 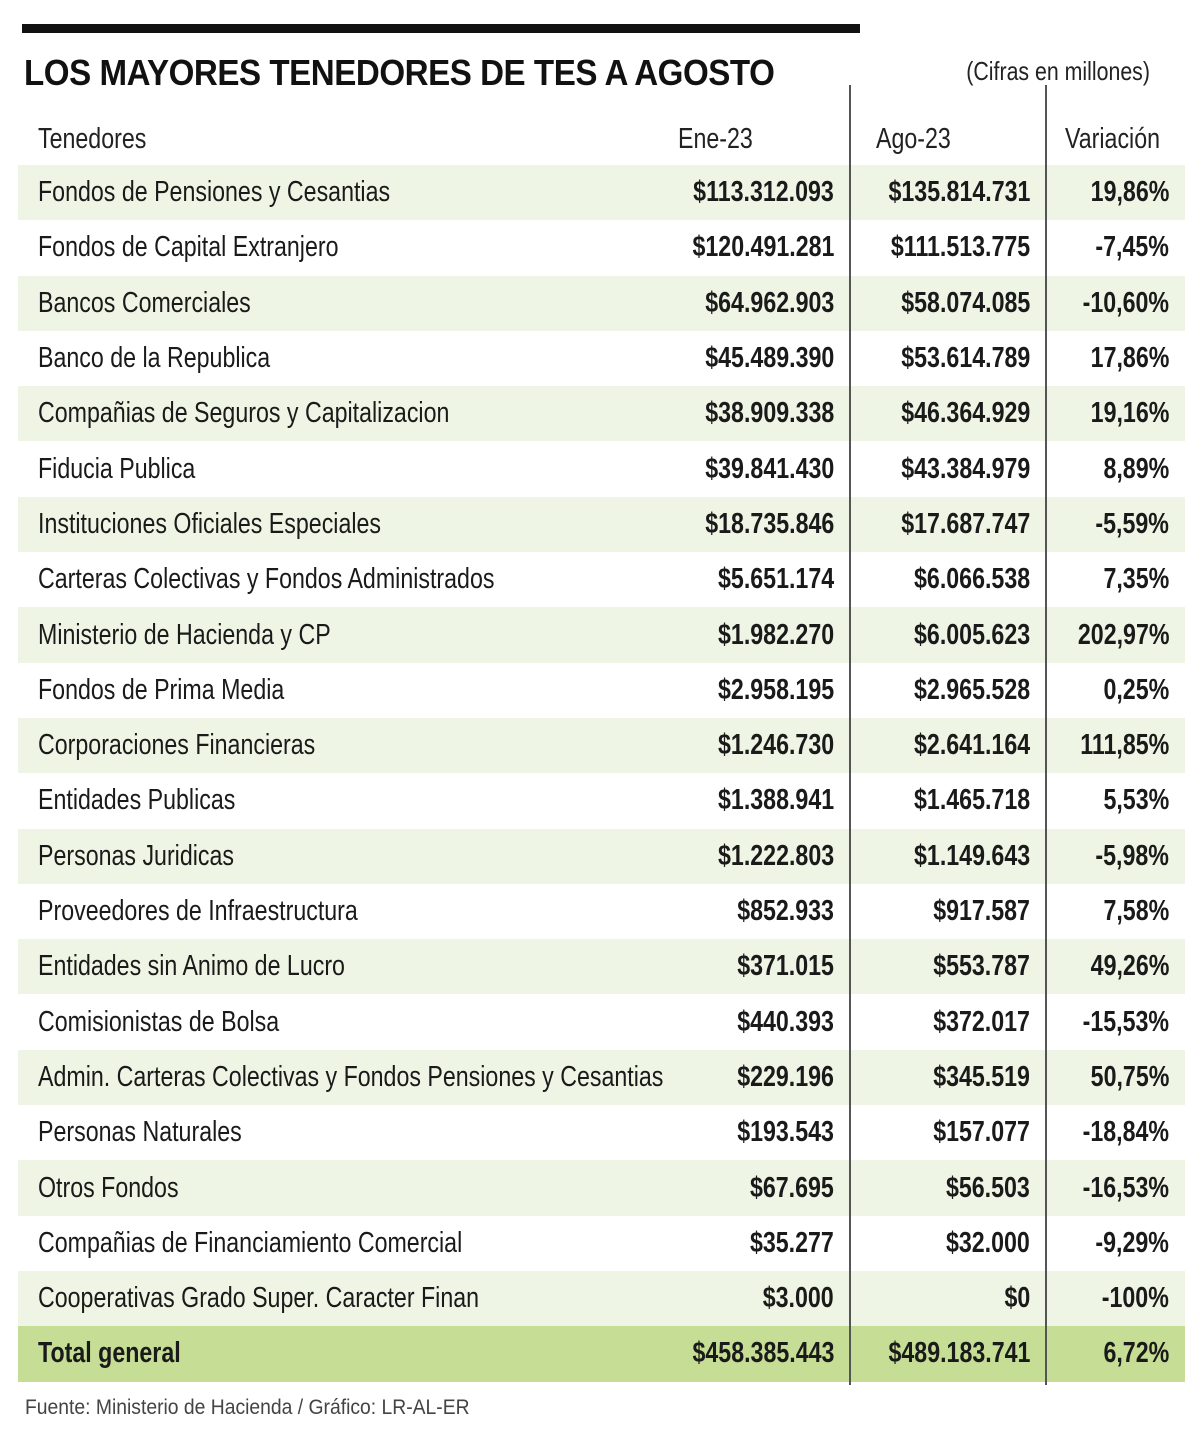 I want to click on value-ene-23: $120.491.281, so click(x=763, y=247).